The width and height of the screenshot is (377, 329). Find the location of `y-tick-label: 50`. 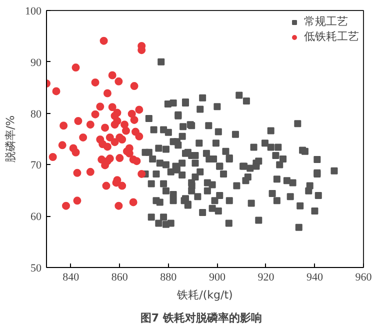

y-tick-label: 50 is located at coordinates (36, 268).